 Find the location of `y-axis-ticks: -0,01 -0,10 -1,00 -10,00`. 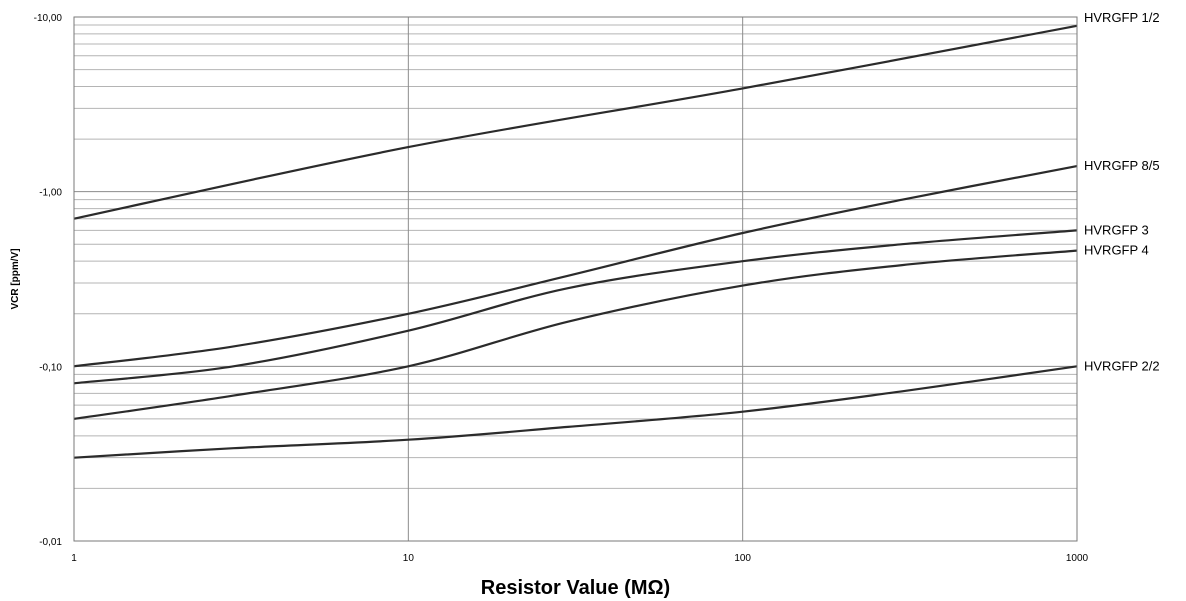

y-axis-ticks: -0,01 -0,10 -1,00 -10,00 is located at coordinates (48, 280).